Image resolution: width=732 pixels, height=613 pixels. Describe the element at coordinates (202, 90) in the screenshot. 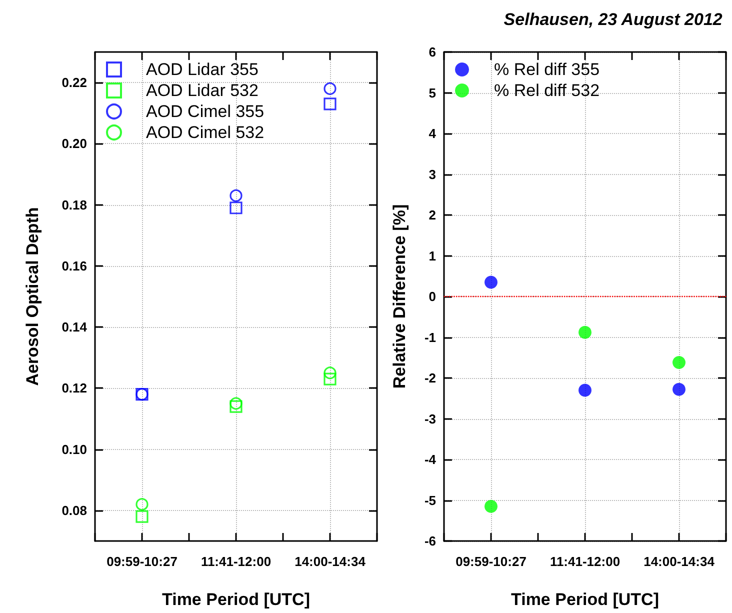

I see `legend-label: AOD Lidar 532` at that location.